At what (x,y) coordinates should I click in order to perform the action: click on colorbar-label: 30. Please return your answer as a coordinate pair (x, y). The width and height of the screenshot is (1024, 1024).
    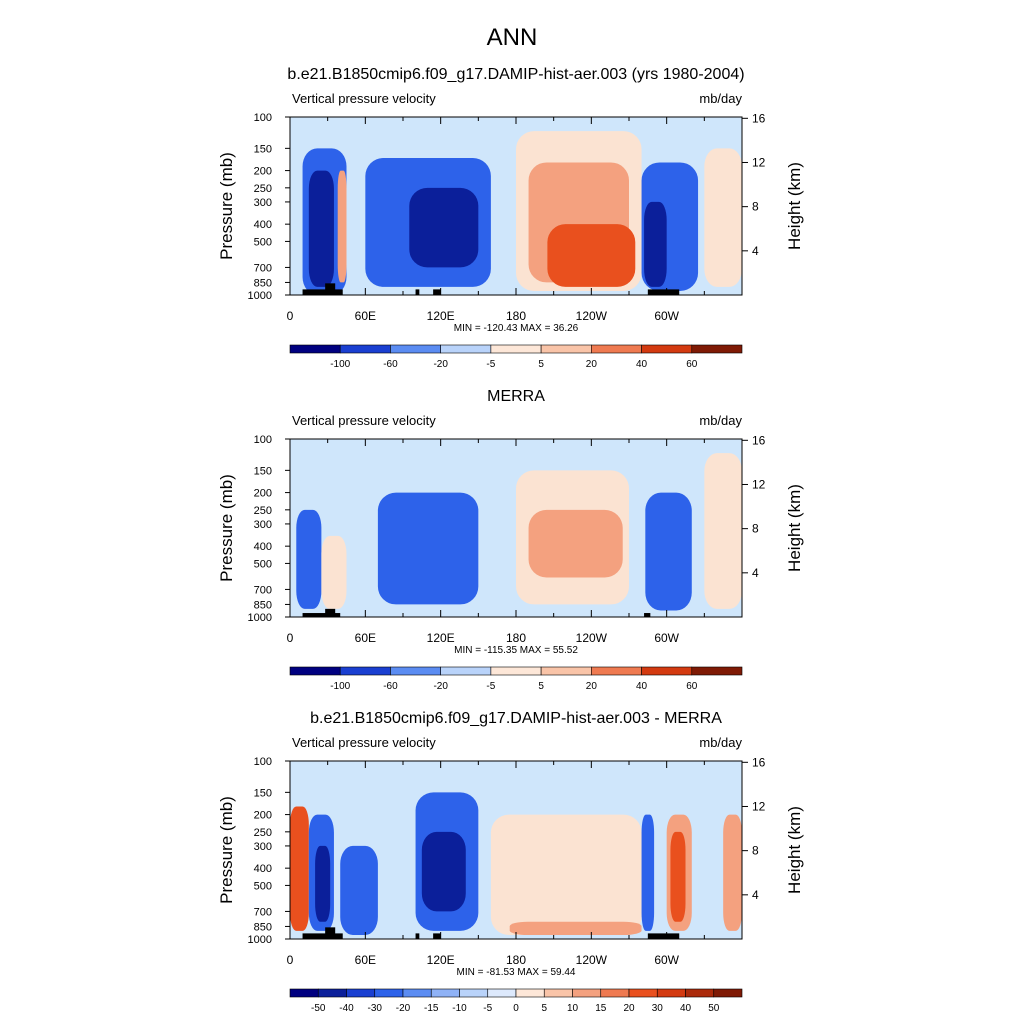
    Looking at the image, I should click on (658, 1008).